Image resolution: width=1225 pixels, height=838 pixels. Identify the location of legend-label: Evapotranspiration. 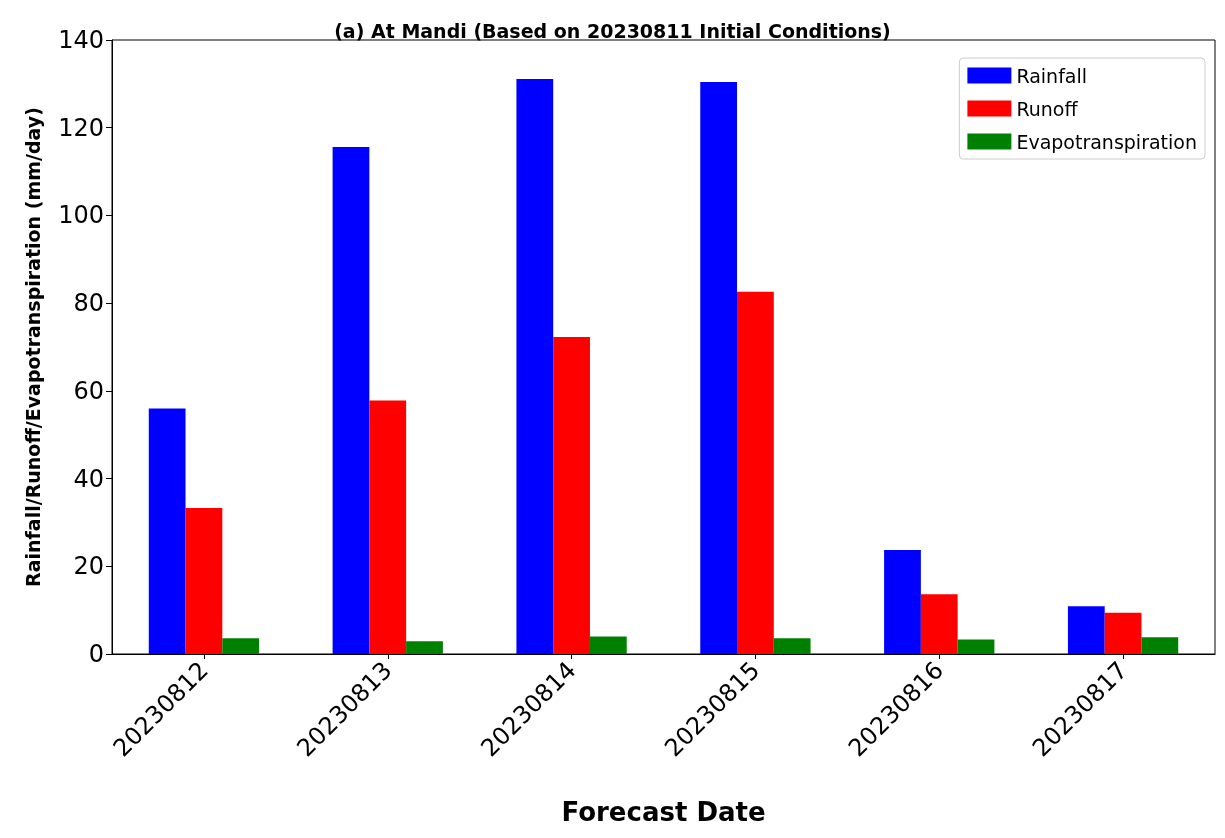
(1107, 141).